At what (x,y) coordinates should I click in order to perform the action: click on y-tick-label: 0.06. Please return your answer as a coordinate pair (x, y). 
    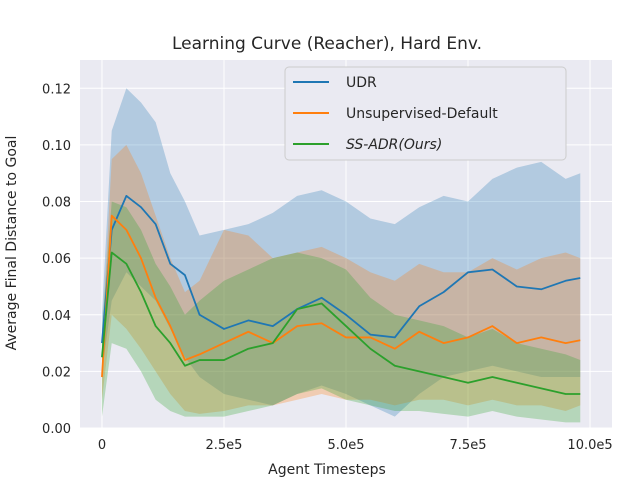
    Looking at the image, I should click on (56, 259).